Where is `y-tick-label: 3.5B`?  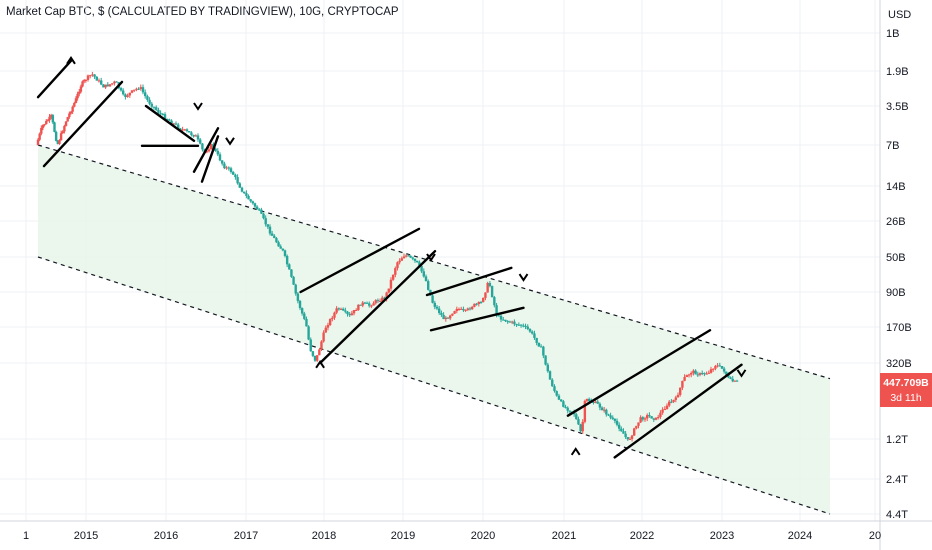
y-tick-label: 3.5B is located at coordinates (897, 107).